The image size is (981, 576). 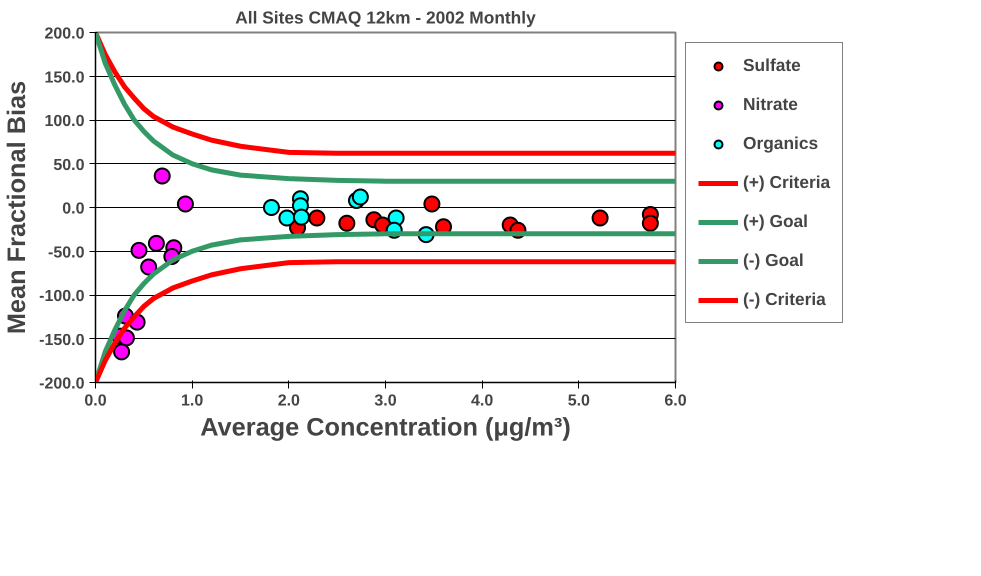 I want to click on y-tick-label: -50.0, so click(x=66, y=253).